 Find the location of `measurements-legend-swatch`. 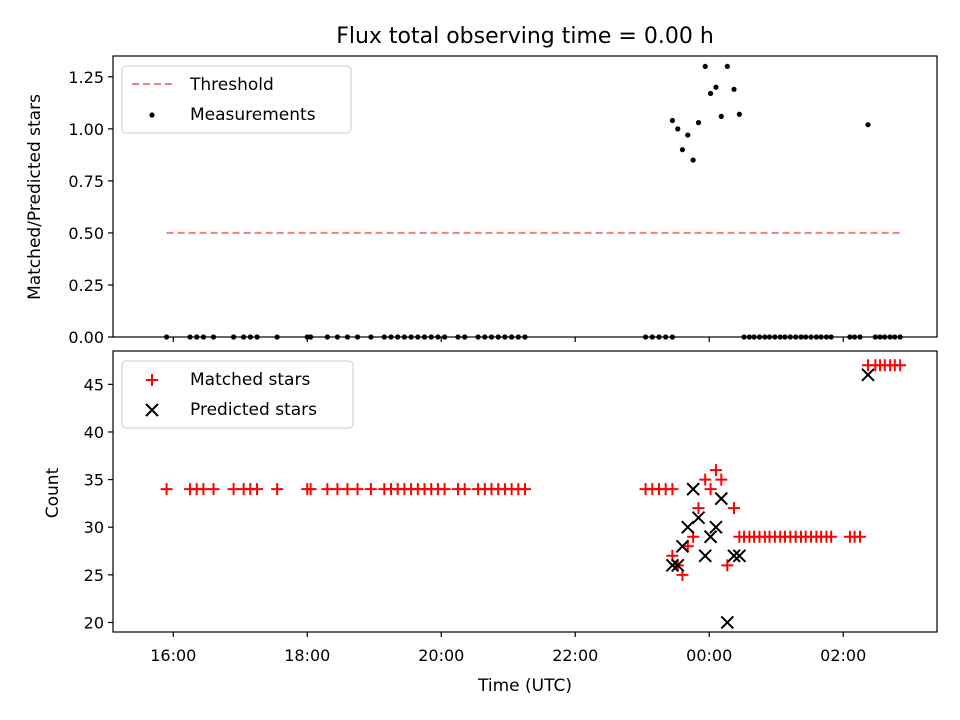

measurements-legend-swatch is located at coordinates (152, 115).